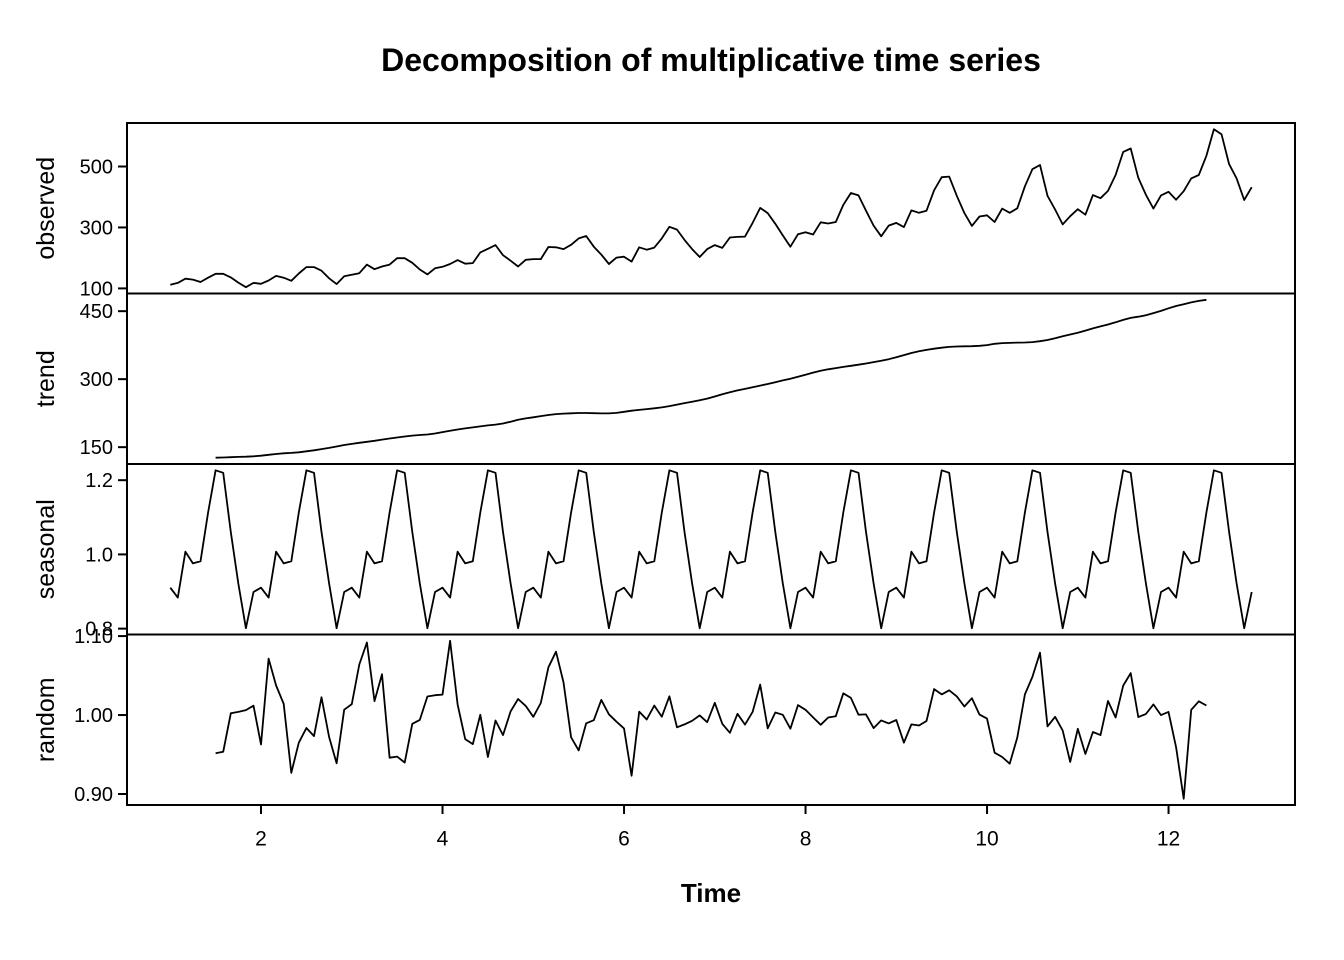  I want to click on series-trend, so click(711, 378).